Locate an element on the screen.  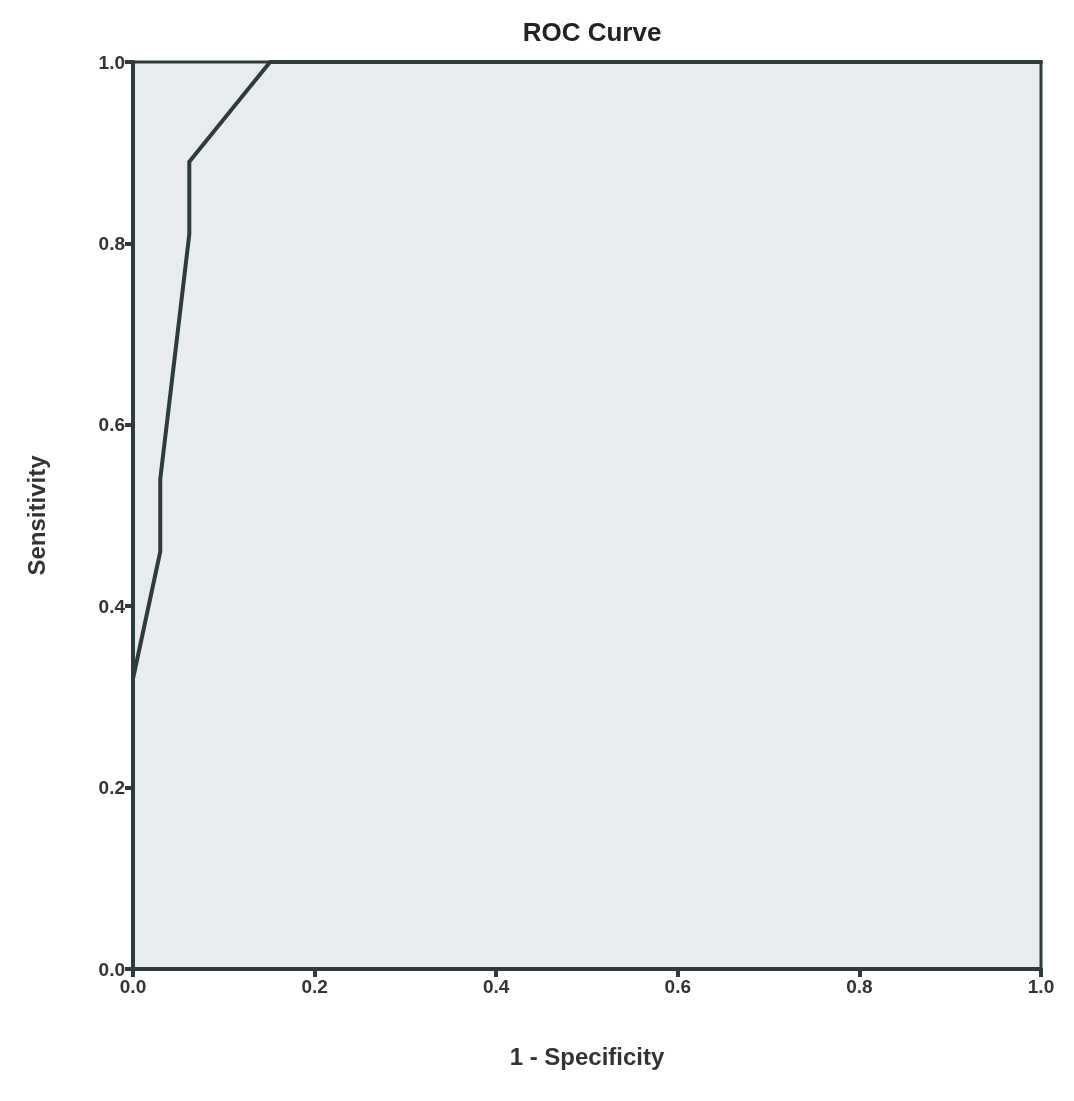
x-axis-title: 1 - Specificity is located at coordinates (587, 1056).